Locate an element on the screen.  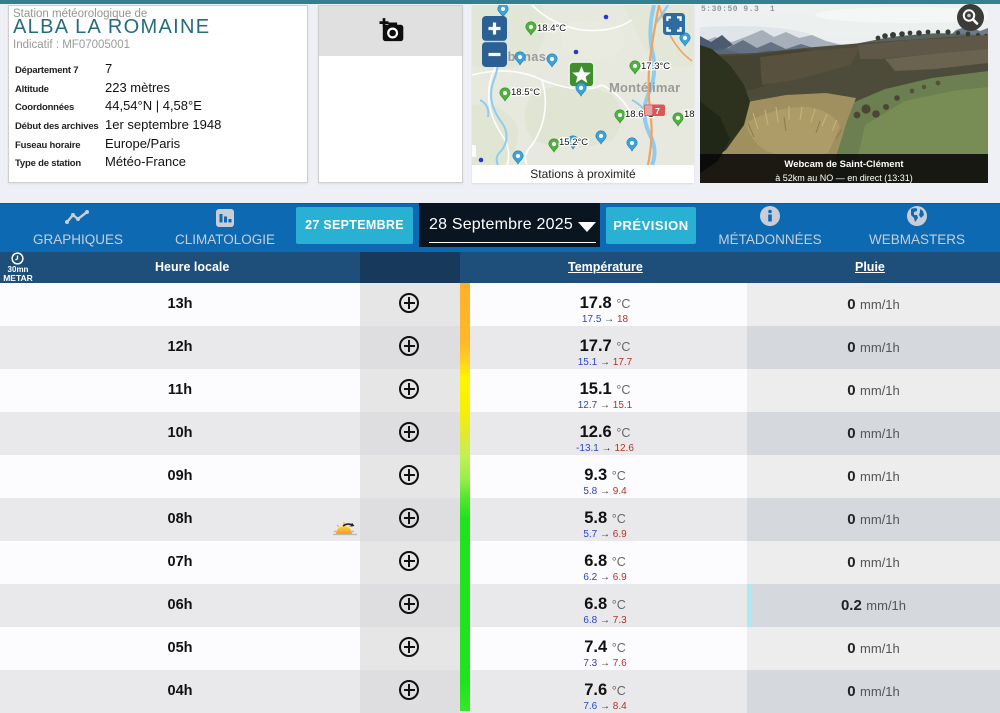
svg-text: 18.4°C is located at coordinates (551, 28).